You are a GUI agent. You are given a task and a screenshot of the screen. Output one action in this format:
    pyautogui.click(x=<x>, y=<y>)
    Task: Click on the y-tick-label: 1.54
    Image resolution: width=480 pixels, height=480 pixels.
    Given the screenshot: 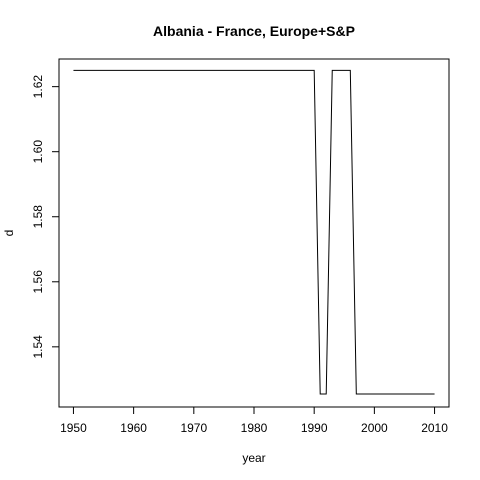 What is the action you would take?
    pyautogui.click(x=38, y=347)
    